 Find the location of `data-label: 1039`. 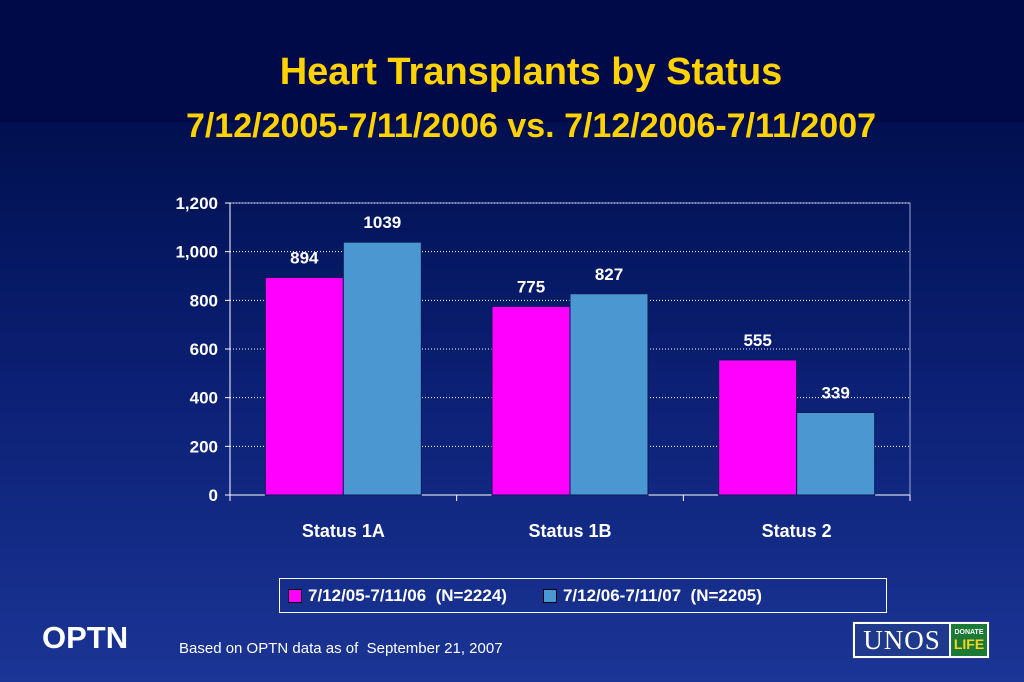

data-label: 1039 is located at coordinates (382, 222).